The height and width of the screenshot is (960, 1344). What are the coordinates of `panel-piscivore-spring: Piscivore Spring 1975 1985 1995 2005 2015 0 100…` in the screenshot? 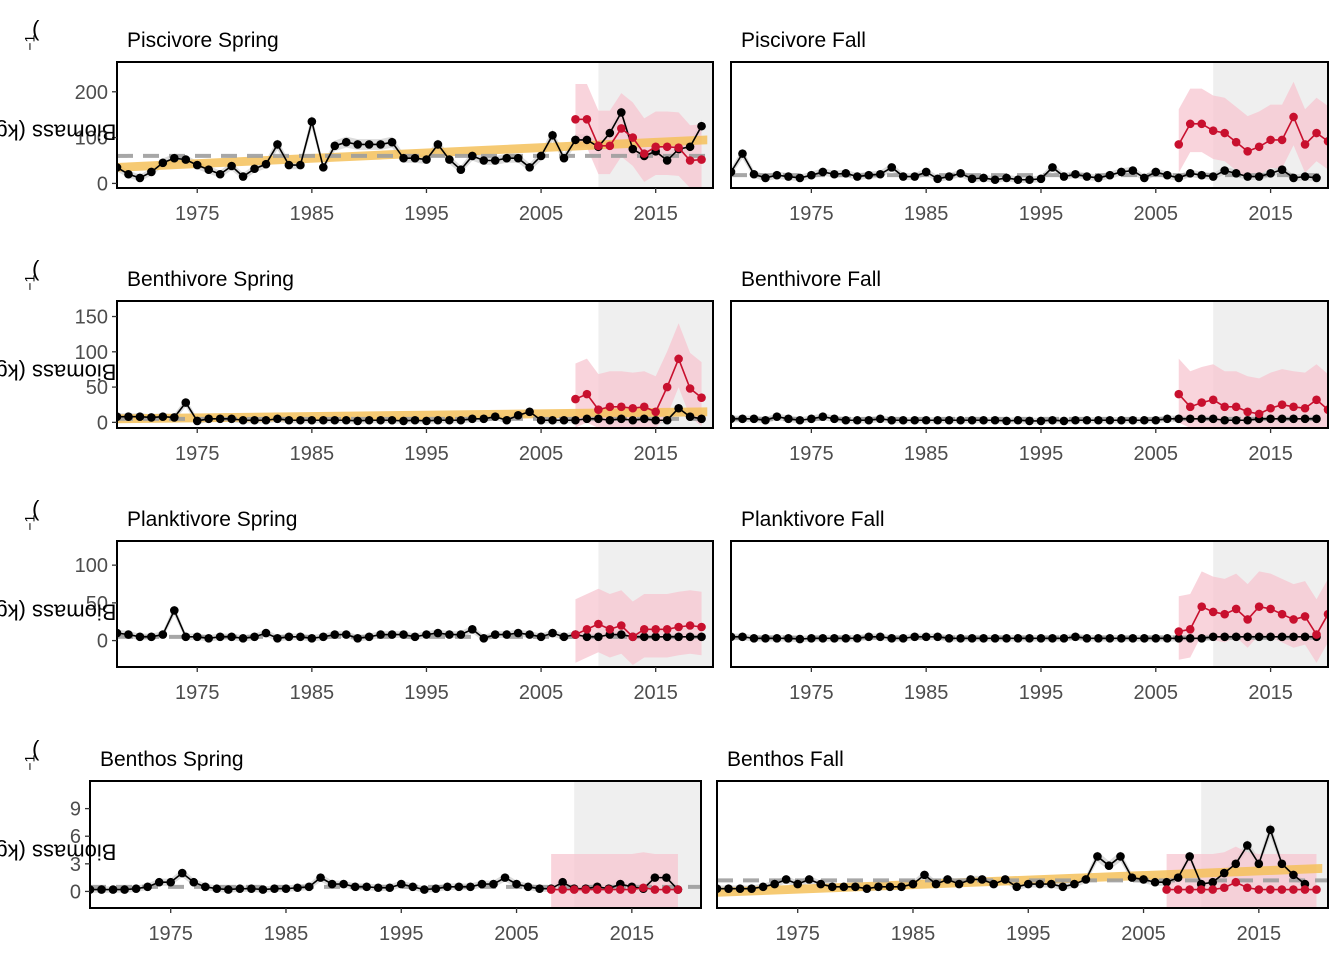 It's located at (394, 127).